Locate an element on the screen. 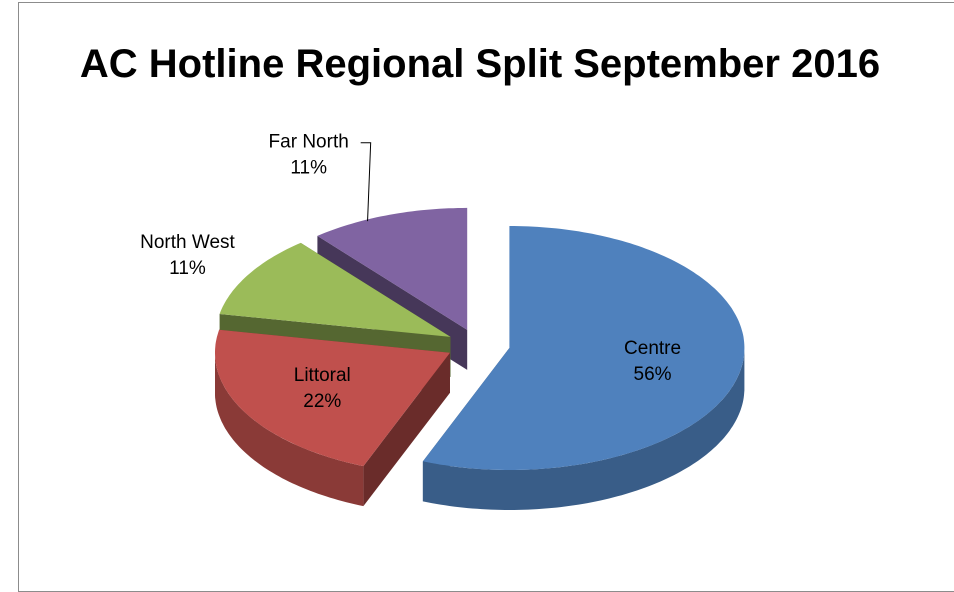 The height and width of the screenshot is (592, 954). data-label-value: 56% is located at coordinates (653, 374).